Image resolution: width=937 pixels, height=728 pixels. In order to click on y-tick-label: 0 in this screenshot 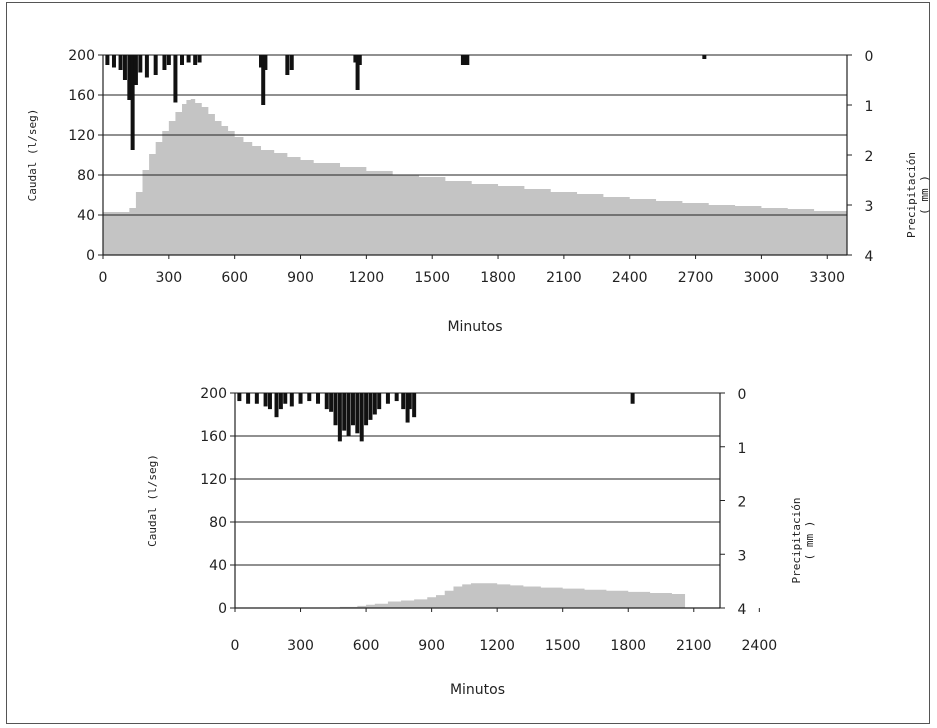, I will do `click(222, 609)`.